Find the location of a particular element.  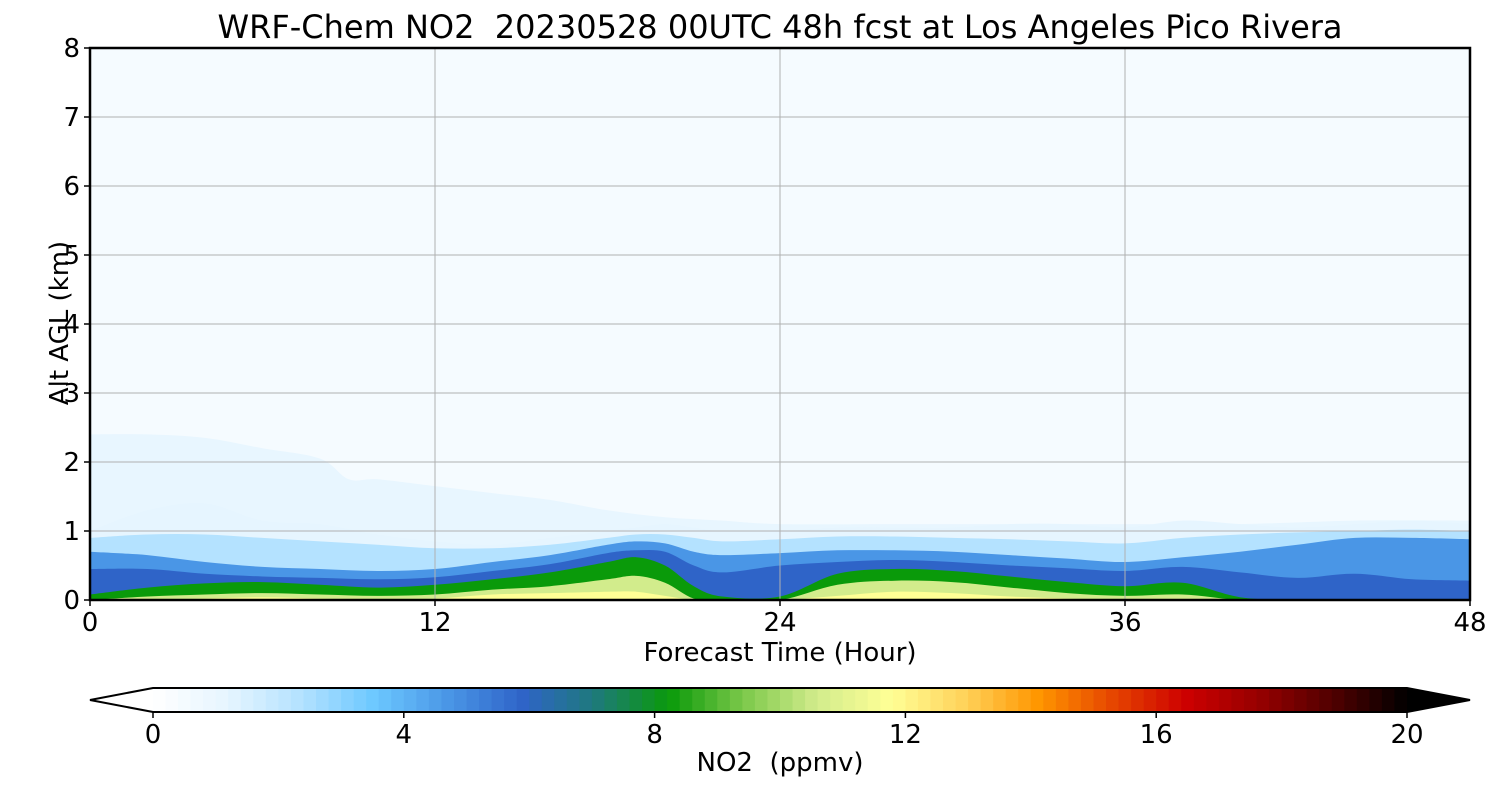

colorbar-ticks: 0 4 8 12 16 20 is located at coordinates (784, 731).